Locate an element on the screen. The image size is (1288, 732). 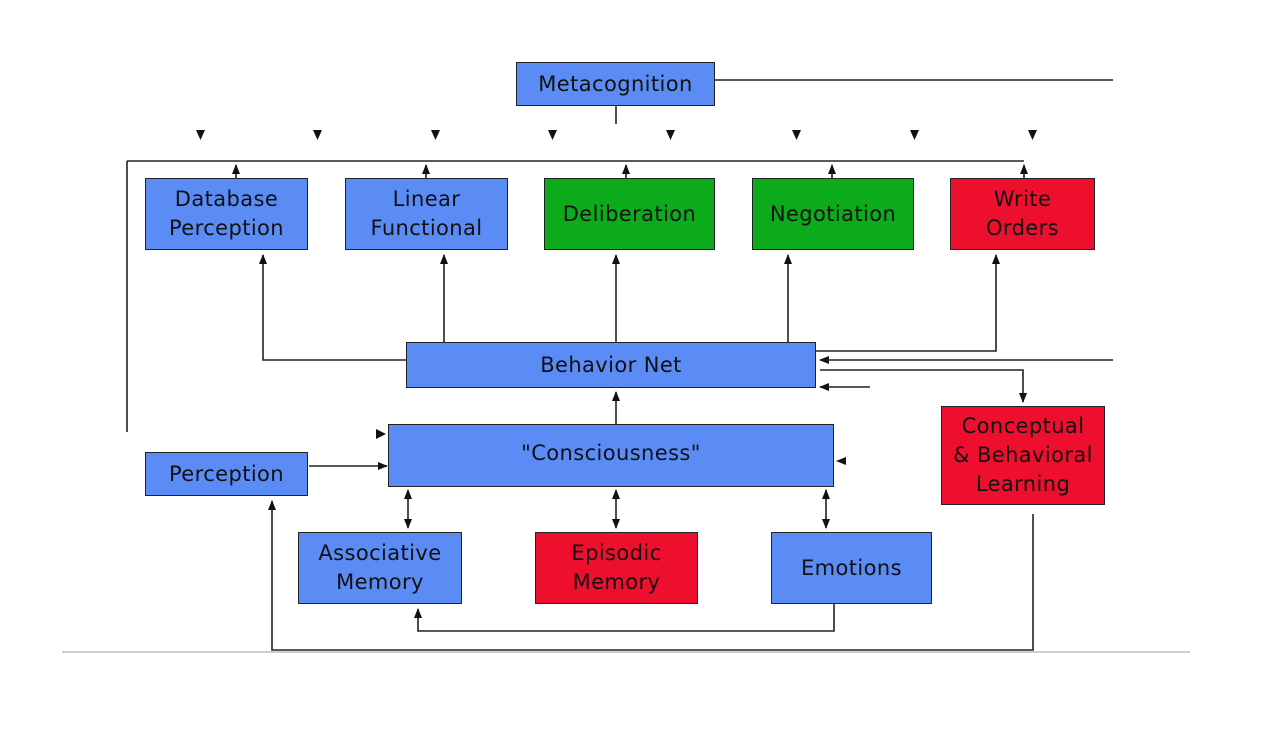
behavior-to-write-orders-arrow is located at coordinates (908, 303).